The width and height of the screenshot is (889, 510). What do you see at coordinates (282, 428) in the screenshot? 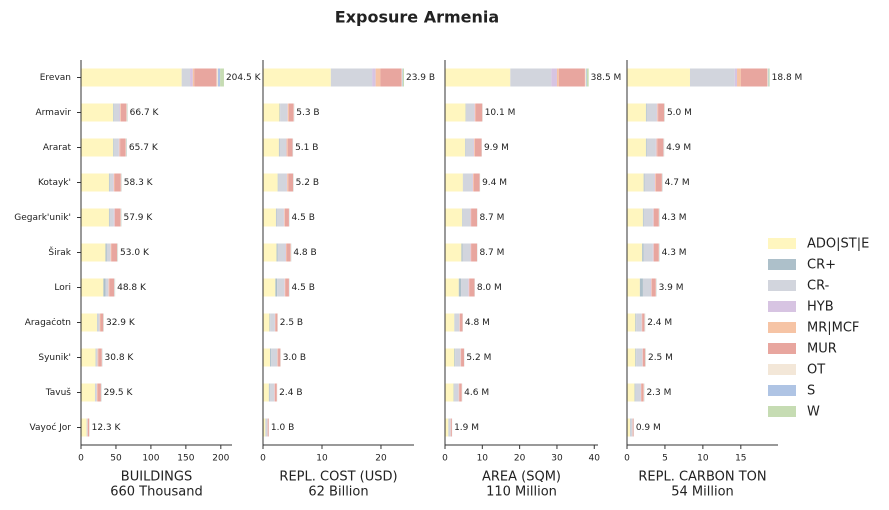
I see `total-label: 1.0 B` at bounding box center [282, 428].